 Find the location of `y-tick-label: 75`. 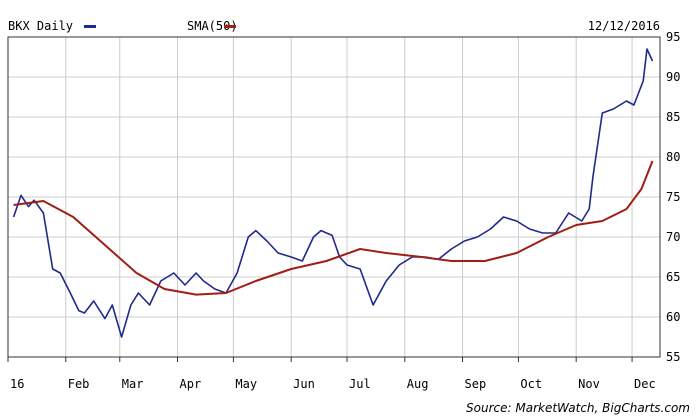

y-tick-label: 75 is located at coordinates (673, 197).